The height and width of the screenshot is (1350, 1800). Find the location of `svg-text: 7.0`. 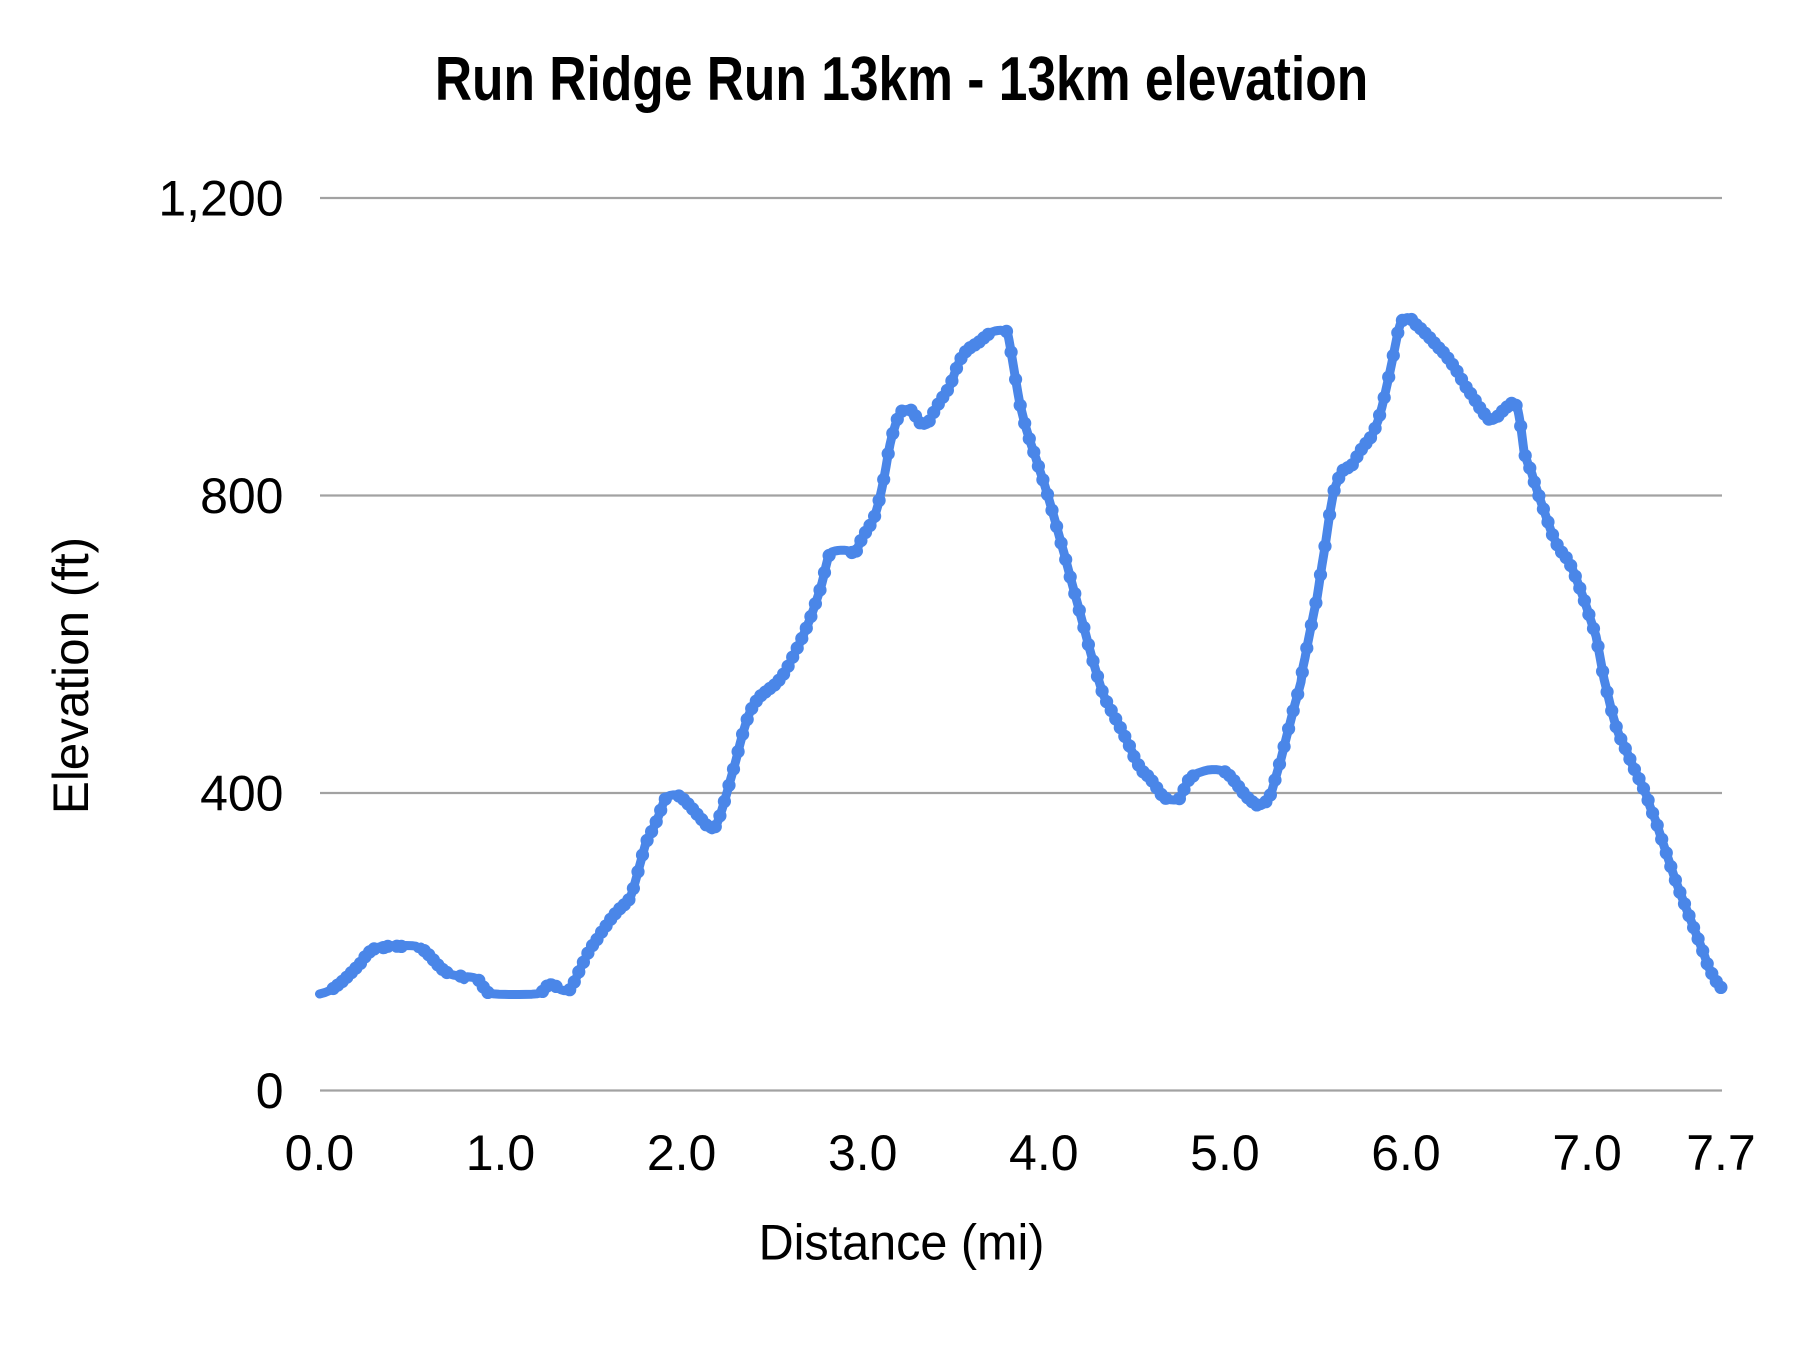

svg-text: 7.0 is located at coordinates (1587, 1153).